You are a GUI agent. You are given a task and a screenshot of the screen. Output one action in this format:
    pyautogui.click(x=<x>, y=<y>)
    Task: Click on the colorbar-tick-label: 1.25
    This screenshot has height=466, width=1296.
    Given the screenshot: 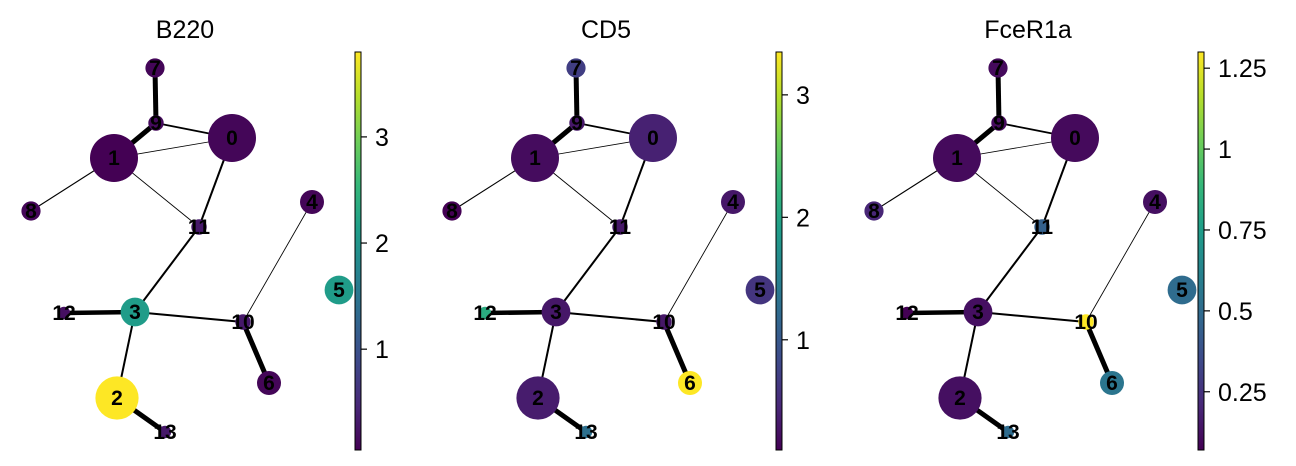 What is the action you would take?
    pyautogui.click(x=1242, y=69)
    